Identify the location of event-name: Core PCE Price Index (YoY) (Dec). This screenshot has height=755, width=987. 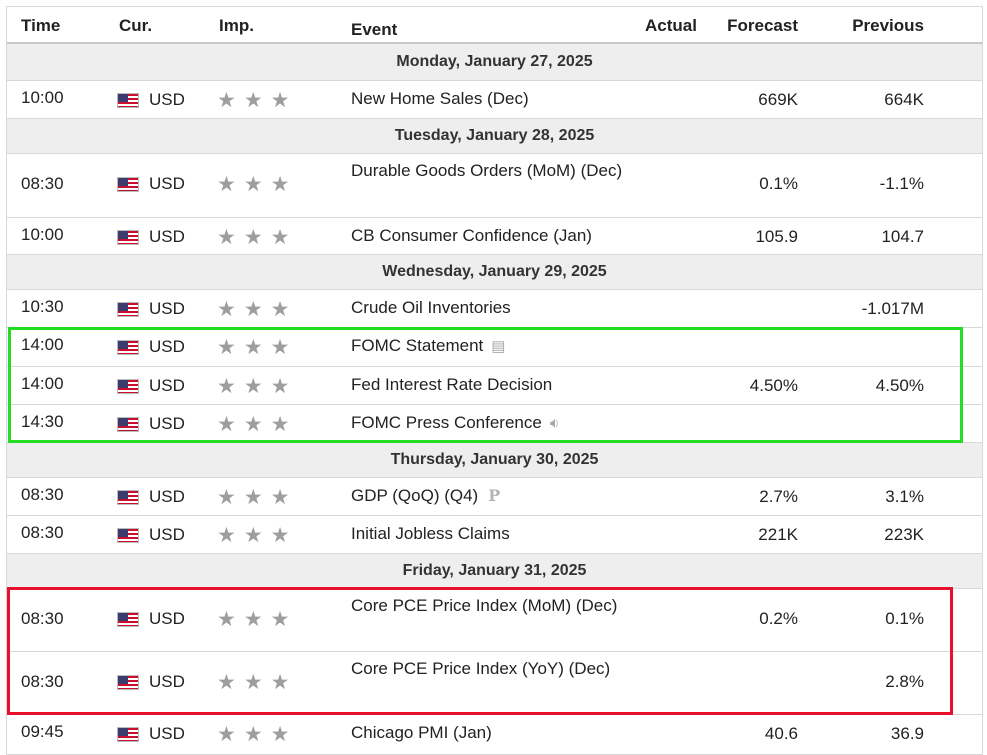
(496, 669).